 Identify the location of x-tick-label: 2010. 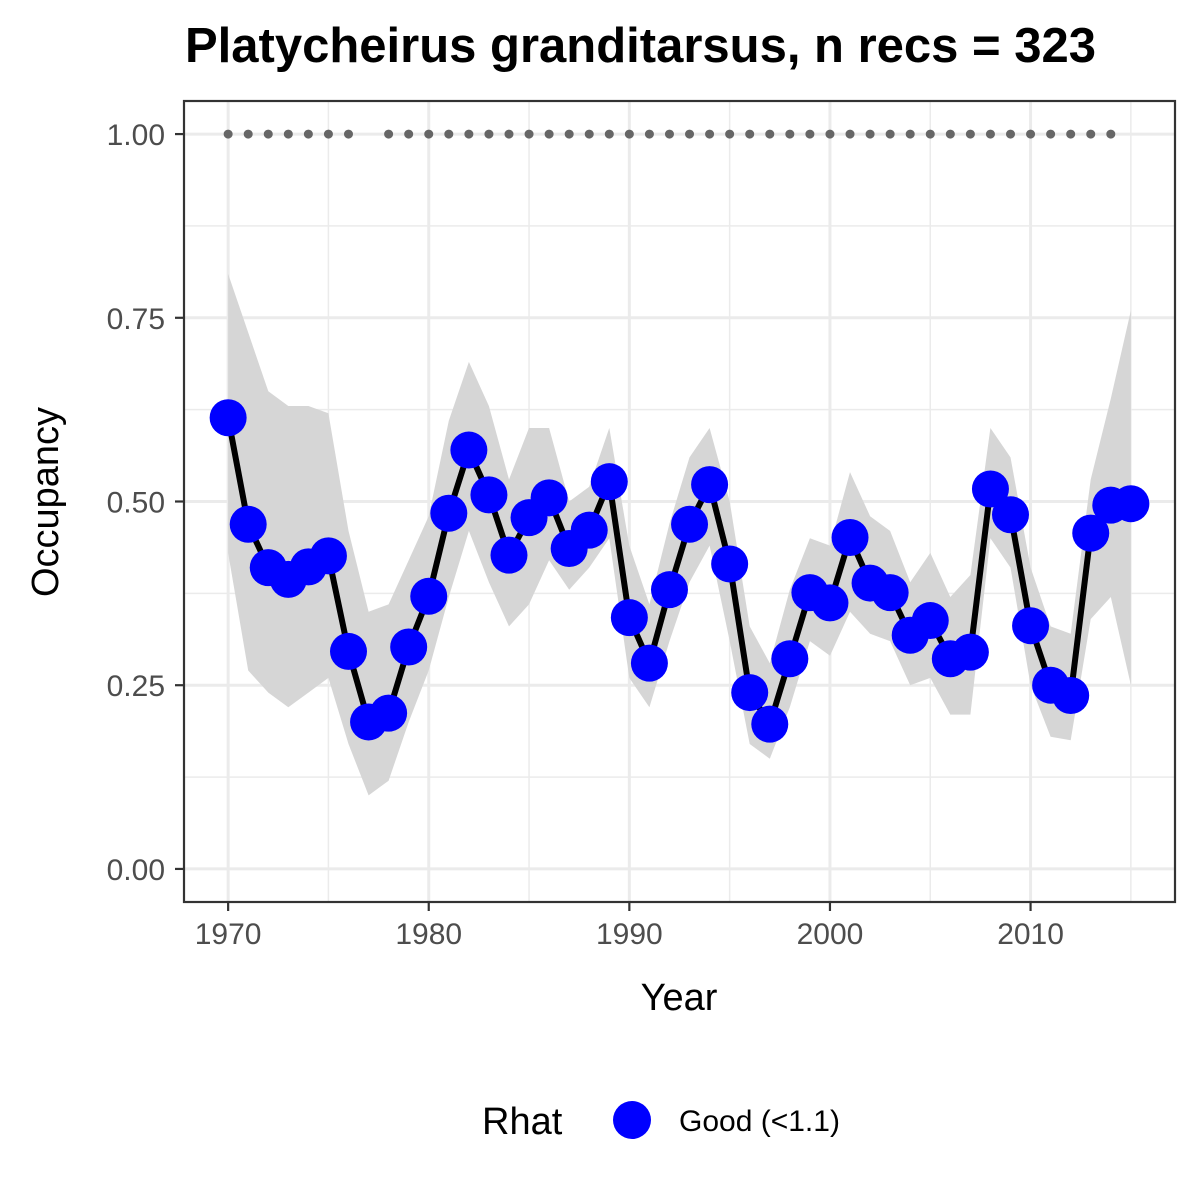
(1030, 934).